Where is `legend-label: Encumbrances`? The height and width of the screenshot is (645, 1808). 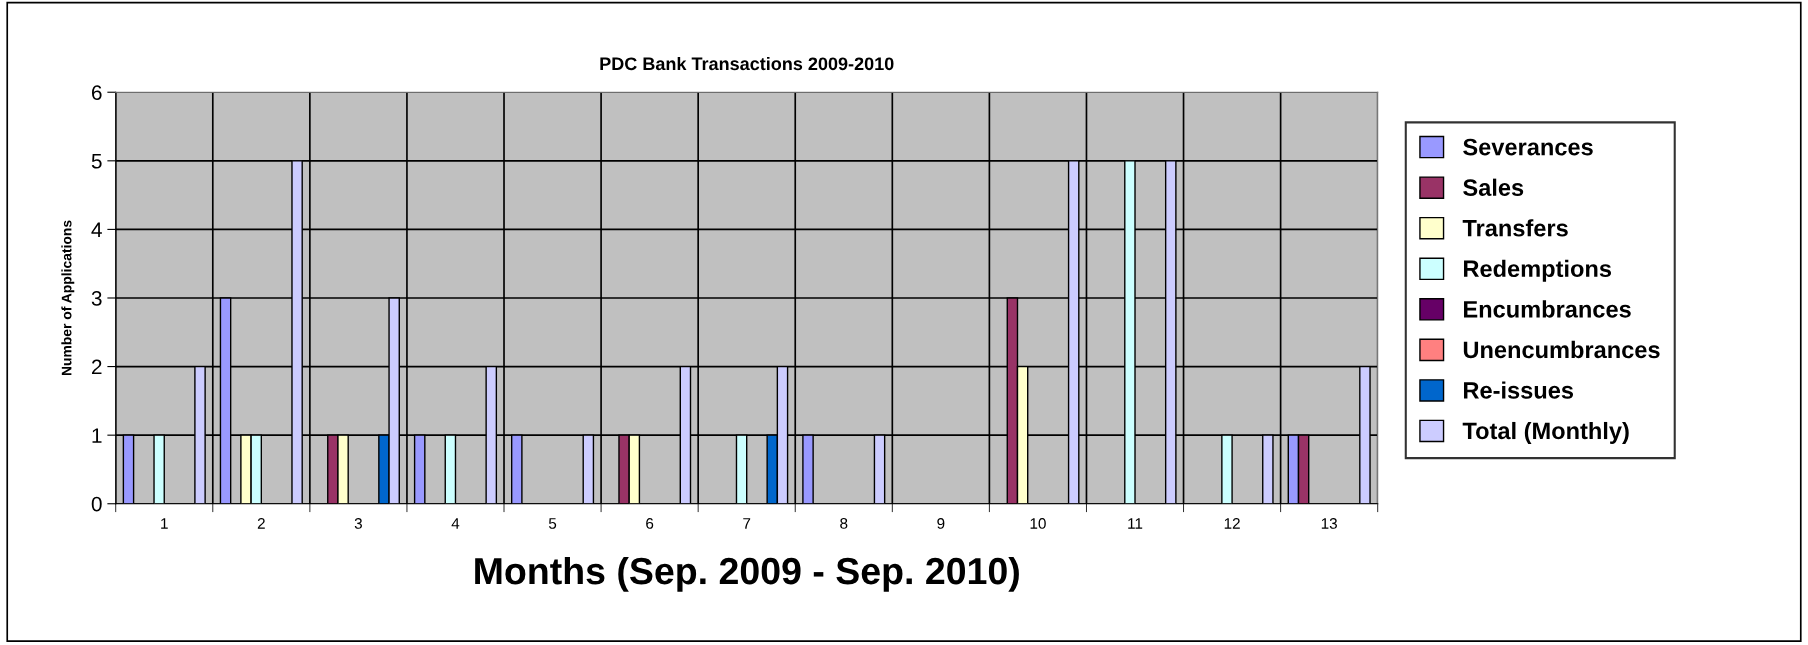 legend-label: Encumbrances is located at coordinates (1547, 309).